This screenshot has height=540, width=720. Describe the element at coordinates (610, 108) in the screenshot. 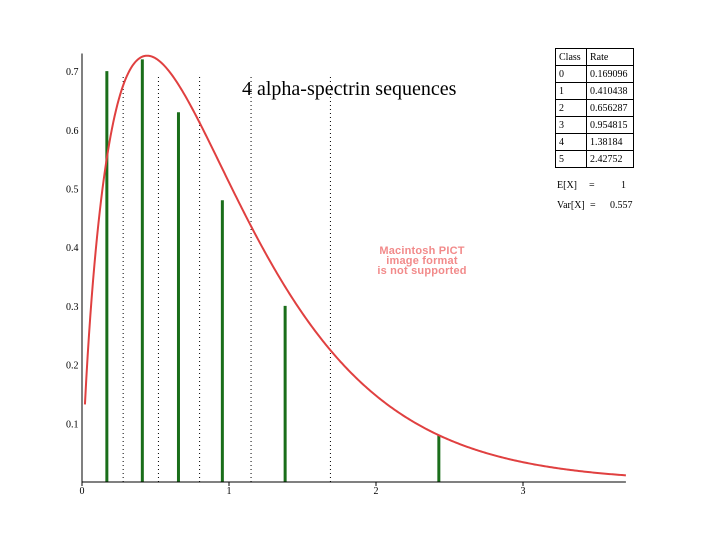

I see `table-cell-rate: 0.656287` at that location.